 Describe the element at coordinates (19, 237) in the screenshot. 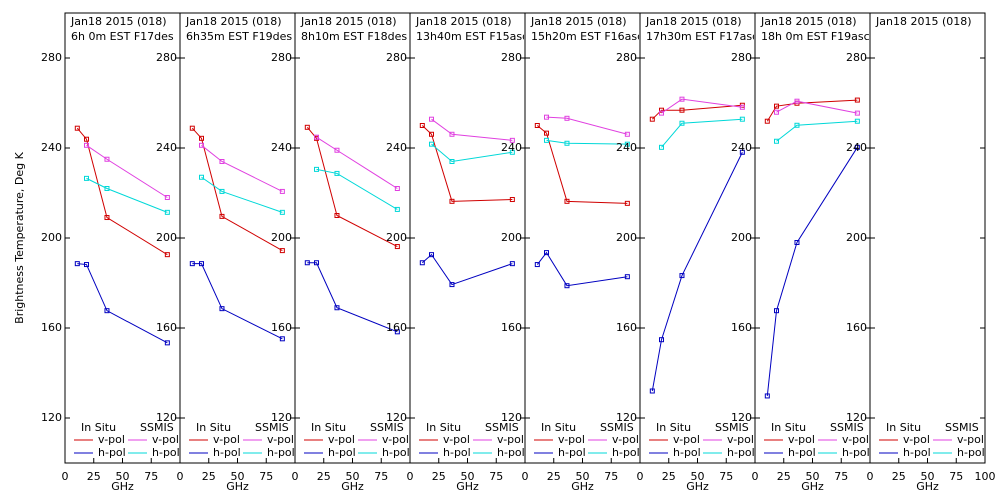

I see `y-axis-label: Brightness Temperature, Deg K` at that location.